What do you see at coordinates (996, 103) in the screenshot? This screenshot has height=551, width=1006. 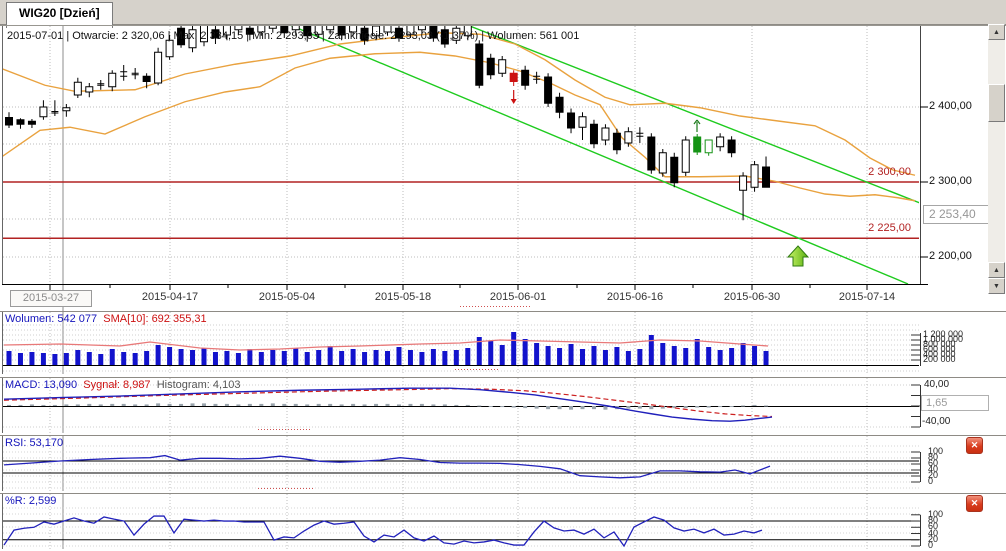 I see `scrollbar-thumb` at bounding box center [996, 103].